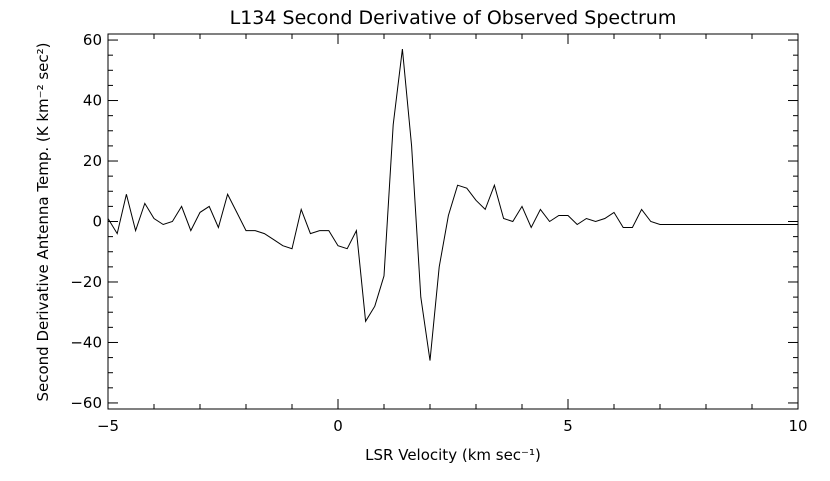  I want to click on y-tick-label: −20, so click(86, 282).